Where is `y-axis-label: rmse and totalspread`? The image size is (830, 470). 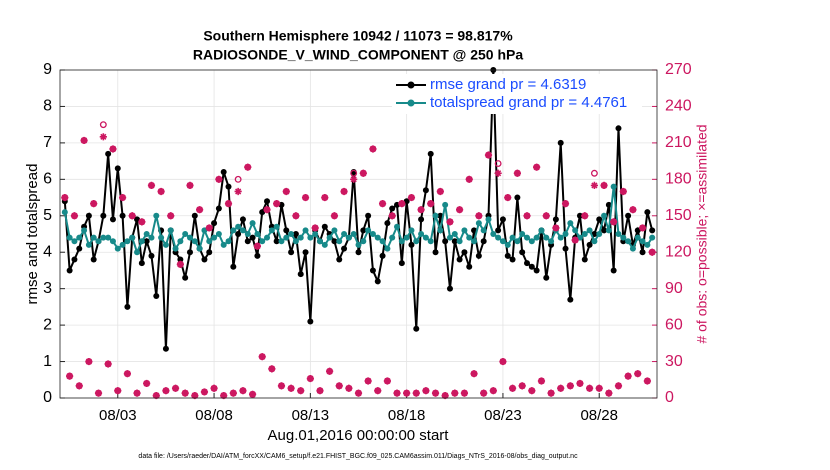 y-axis-label: rmse and totalspread is located at coordinates (32, 234).